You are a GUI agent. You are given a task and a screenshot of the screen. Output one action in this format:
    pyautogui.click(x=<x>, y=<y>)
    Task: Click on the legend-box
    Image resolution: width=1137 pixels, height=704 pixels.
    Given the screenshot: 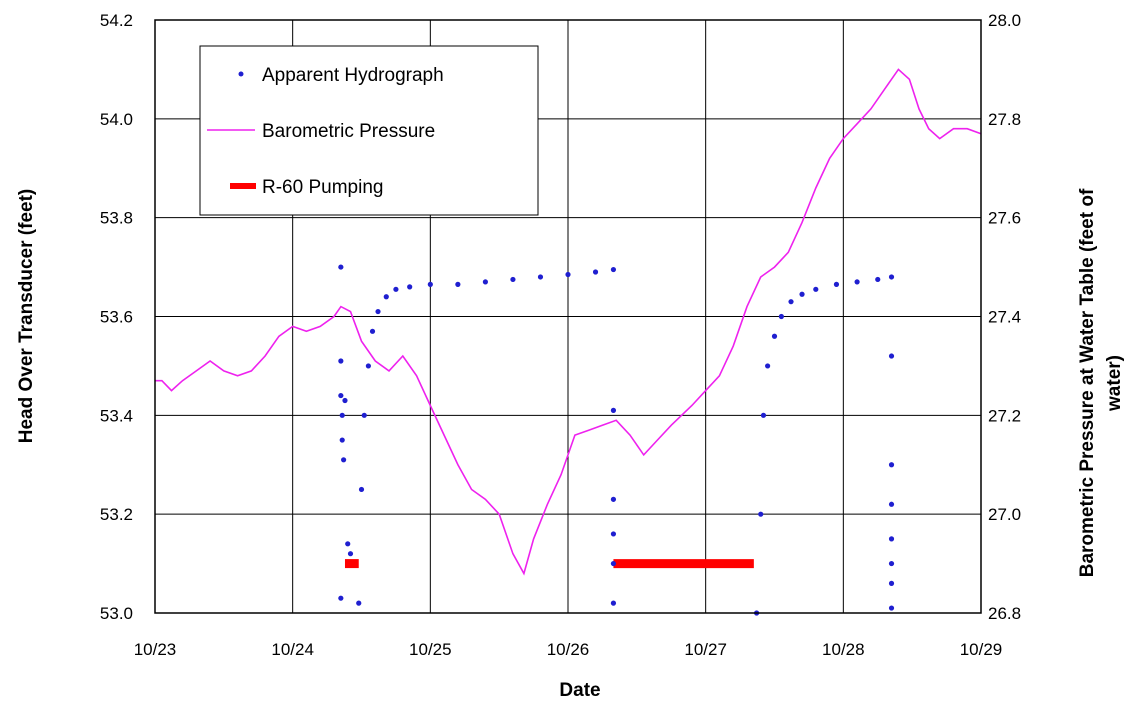 What is the action you would take?
    pyautogui.click(x=369, y=130)
    